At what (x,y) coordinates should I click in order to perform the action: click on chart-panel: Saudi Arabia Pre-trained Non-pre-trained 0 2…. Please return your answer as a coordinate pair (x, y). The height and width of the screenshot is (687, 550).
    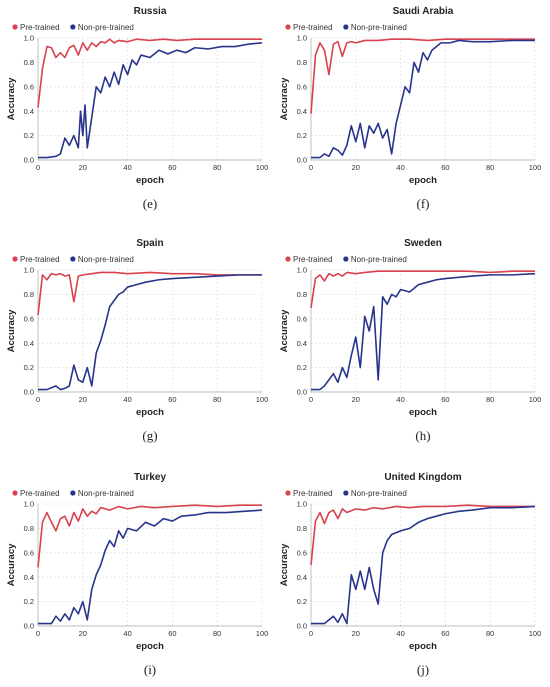
    Looking at the image, I should click on (410, 108).